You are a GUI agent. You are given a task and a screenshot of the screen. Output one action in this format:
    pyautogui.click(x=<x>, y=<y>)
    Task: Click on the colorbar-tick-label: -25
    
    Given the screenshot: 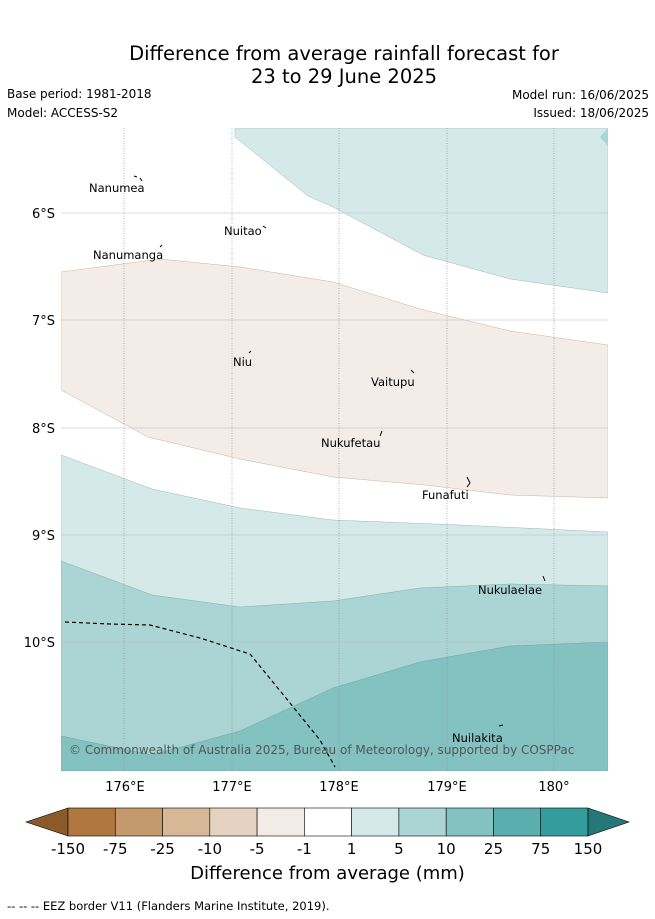 What is the action you would take?
    pyautogui.click(x=162, y=849)
    